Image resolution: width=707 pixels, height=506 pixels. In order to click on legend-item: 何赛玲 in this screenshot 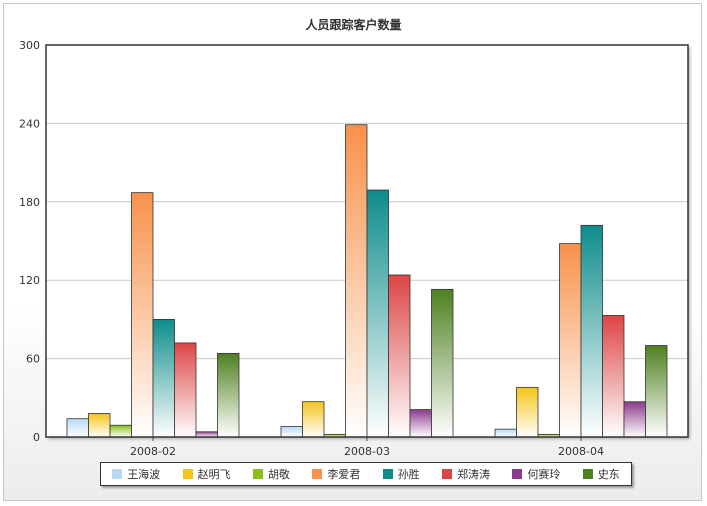, I will do `click(536, 474)`.